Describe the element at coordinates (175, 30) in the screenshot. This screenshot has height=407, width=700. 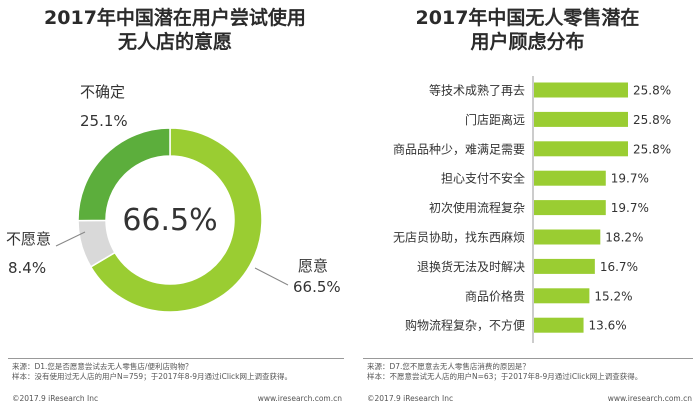
I see `left-chart-title: 2017年中国潜在用户尝试使用 无人店的意愿` at that location.